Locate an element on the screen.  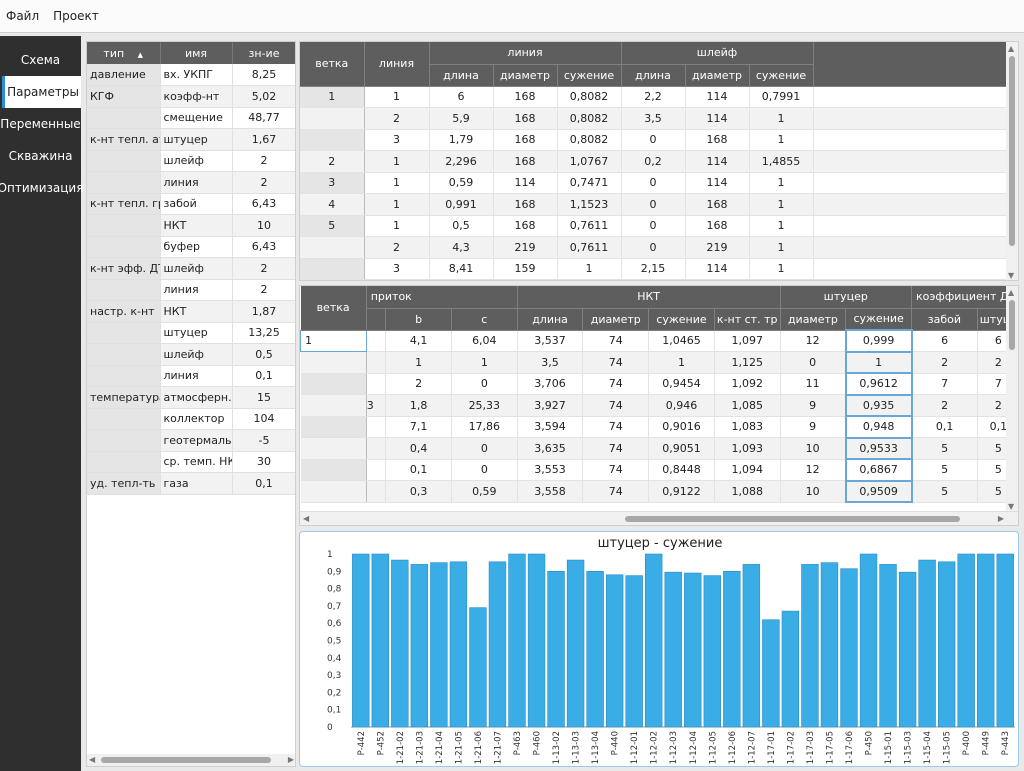
data-cell: 74 is located at coordinates (616, 427).